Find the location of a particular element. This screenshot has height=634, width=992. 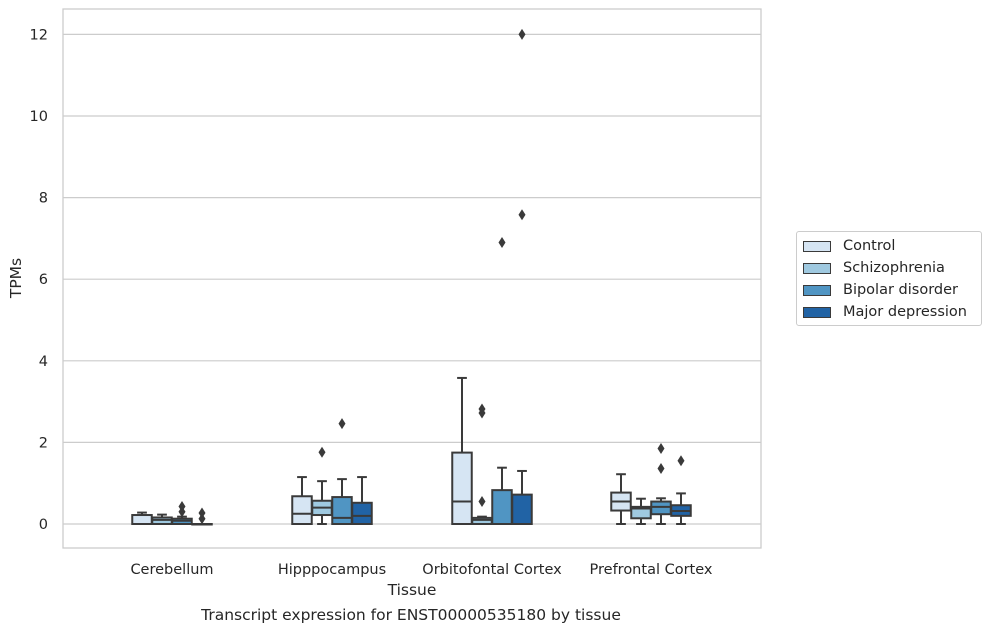

legend-label-major-depression: Major depression is located at coordinates (905, 312).